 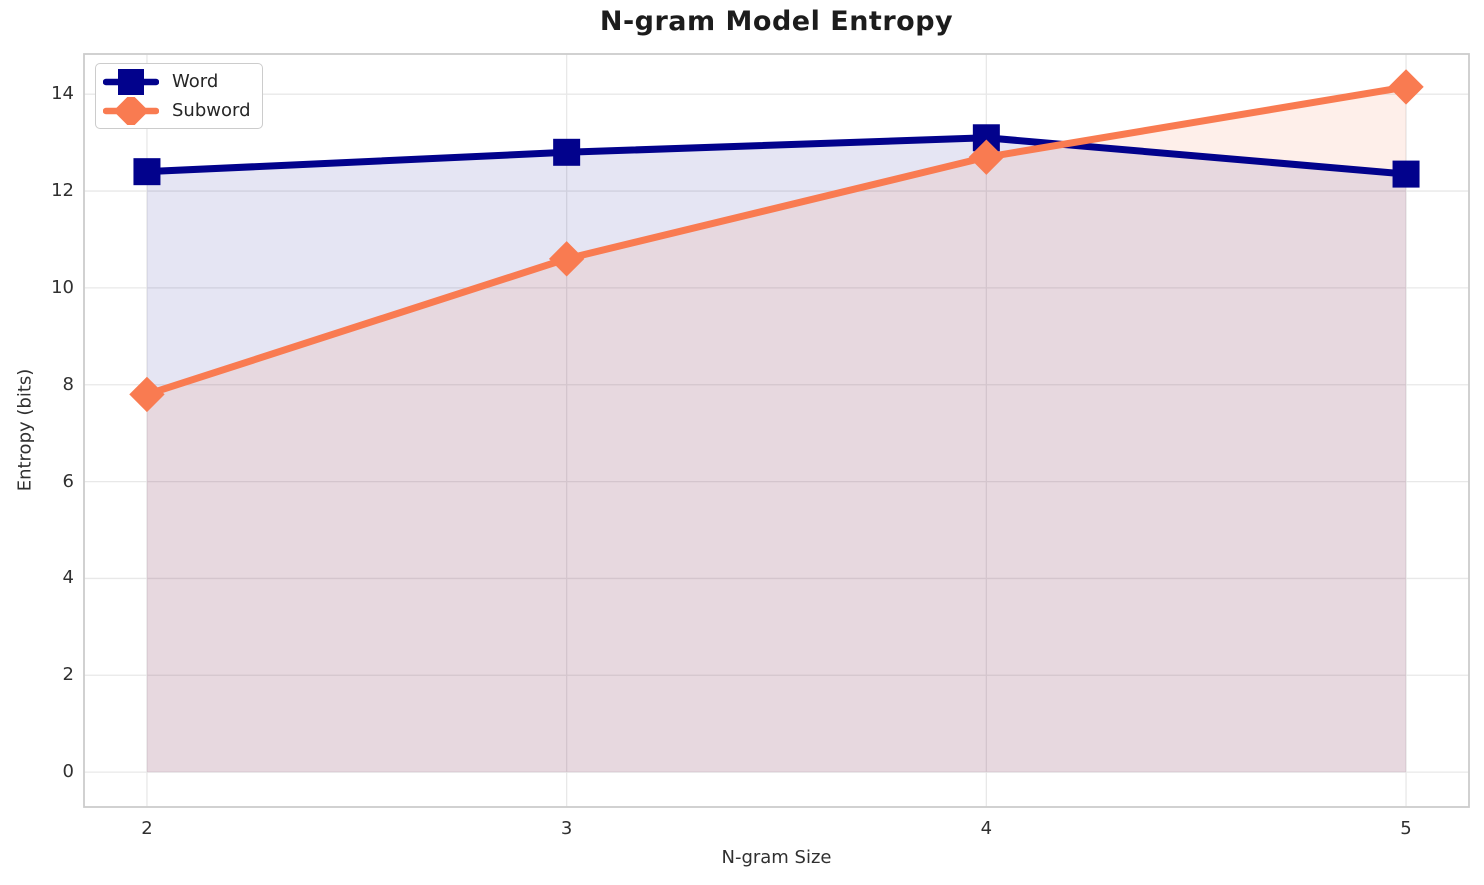 I want to click on legend-item-word: Word, so click(x=182, y=82).